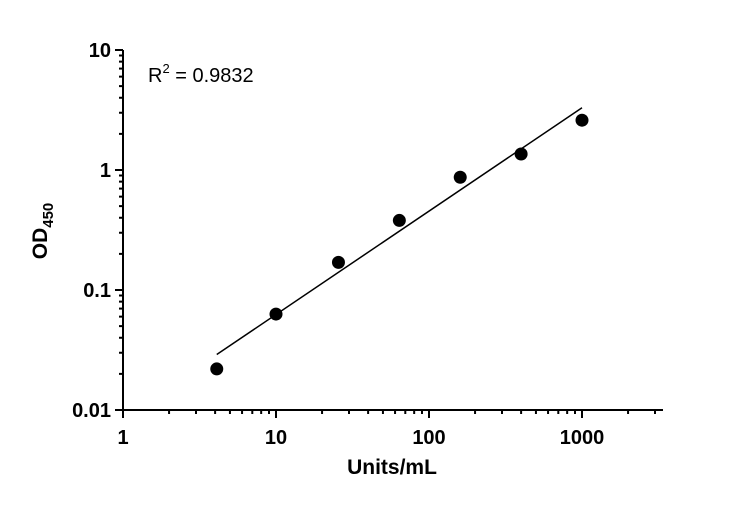 The image size is (750, 508). I want to click on y-tick-label: 1, so click(105, 171).